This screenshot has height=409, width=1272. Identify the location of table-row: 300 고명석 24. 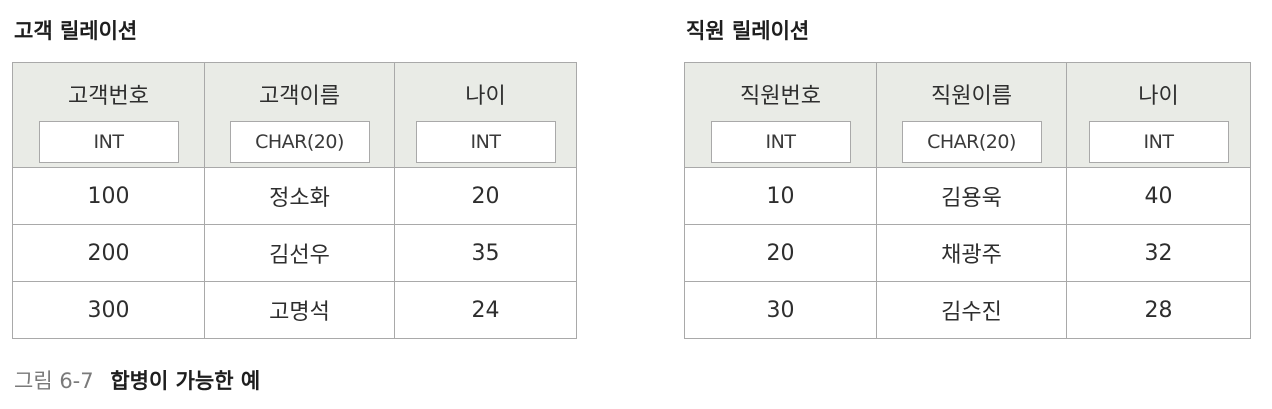
(294, 310).